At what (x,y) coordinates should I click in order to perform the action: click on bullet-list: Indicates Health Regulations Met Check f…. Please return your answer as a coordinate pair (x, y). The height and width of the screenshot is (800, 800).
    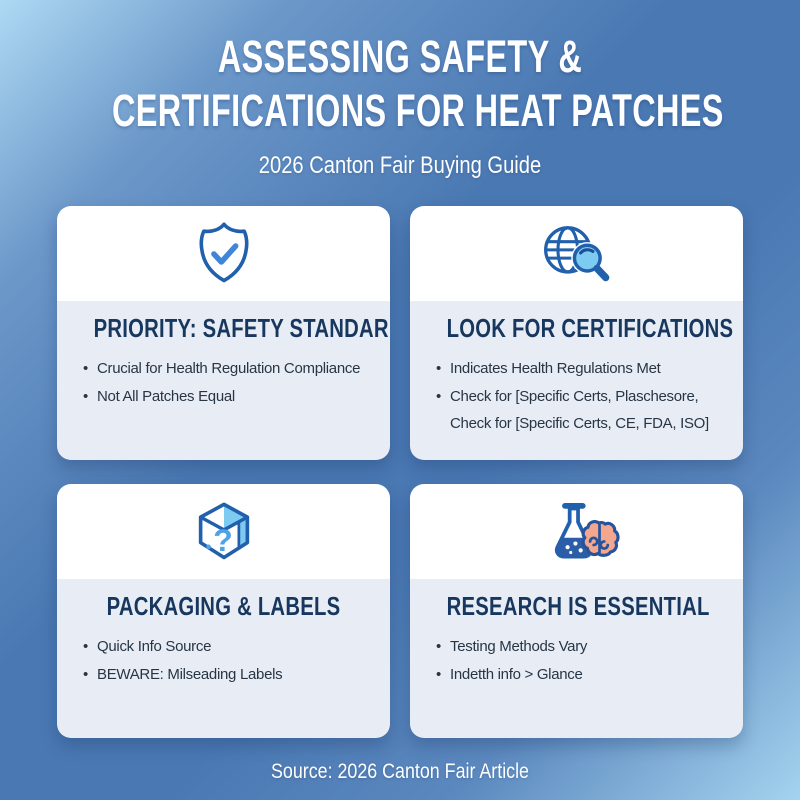
    Looking at the image, I should click on (576, 396).